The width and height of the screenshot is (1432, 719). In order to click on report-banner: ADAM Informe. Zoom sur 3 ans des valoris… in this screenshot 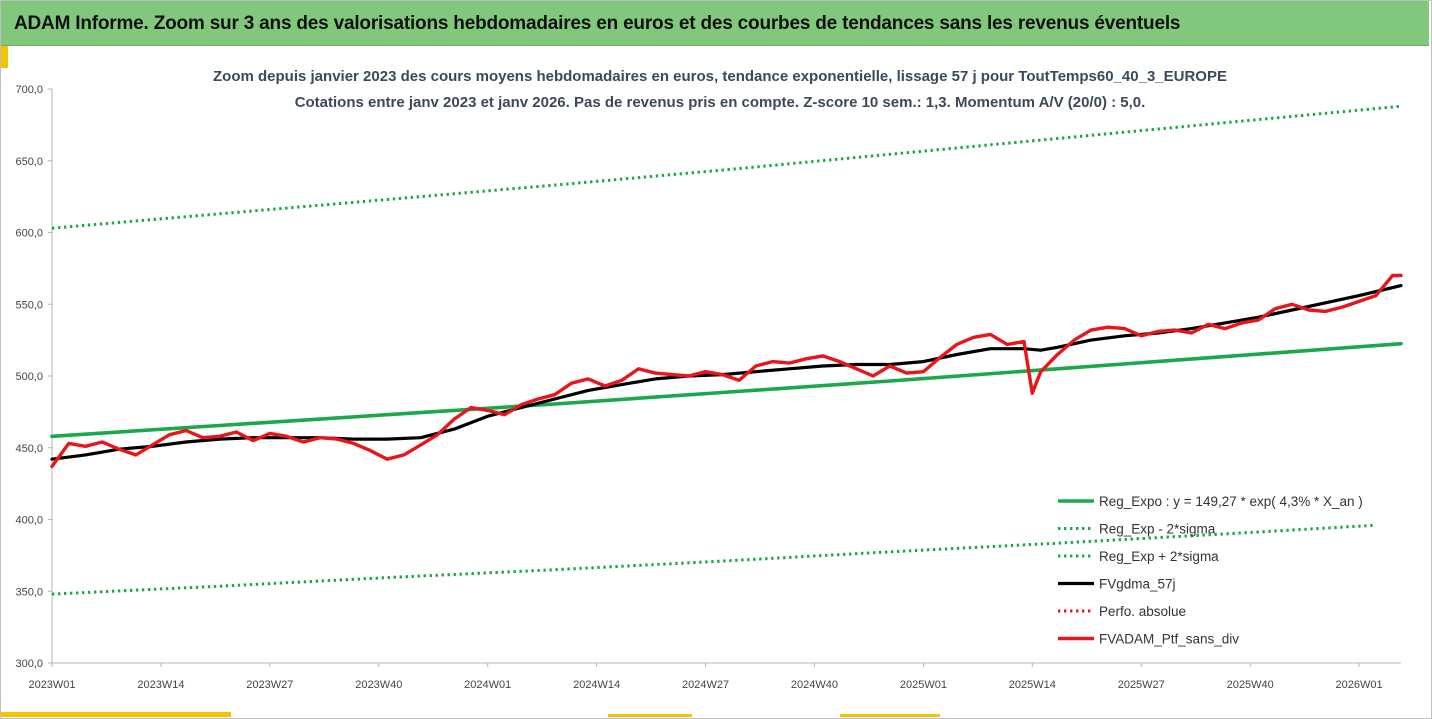, I will do `click(715, 23)`.